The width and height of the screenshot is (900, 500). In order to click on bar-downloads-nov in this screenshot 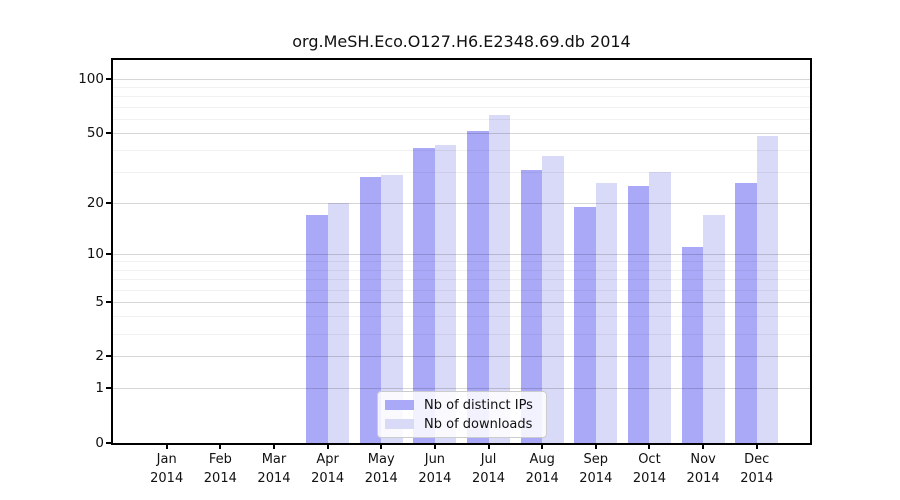, I will do `click(714, 329)`.